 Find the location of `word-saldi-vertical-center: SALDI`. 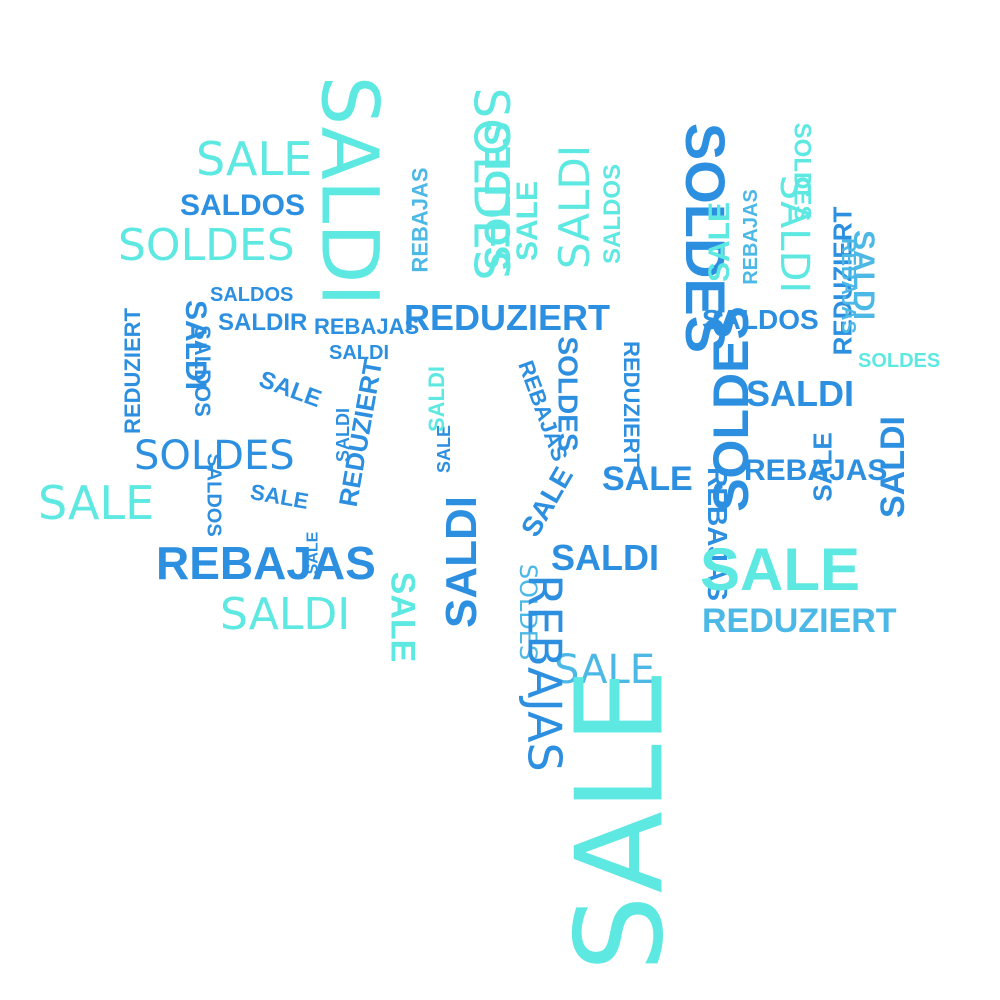

word-saldi-vertical-center: SALDI is located at coordinates (461, 562).